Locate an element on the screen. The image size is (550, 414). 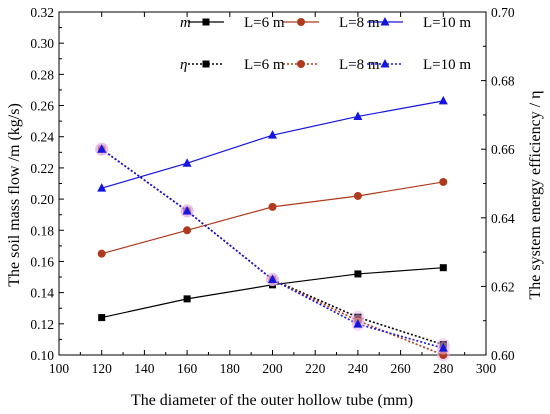
legend-m-l-6-m is located at coordinates (206, 22).